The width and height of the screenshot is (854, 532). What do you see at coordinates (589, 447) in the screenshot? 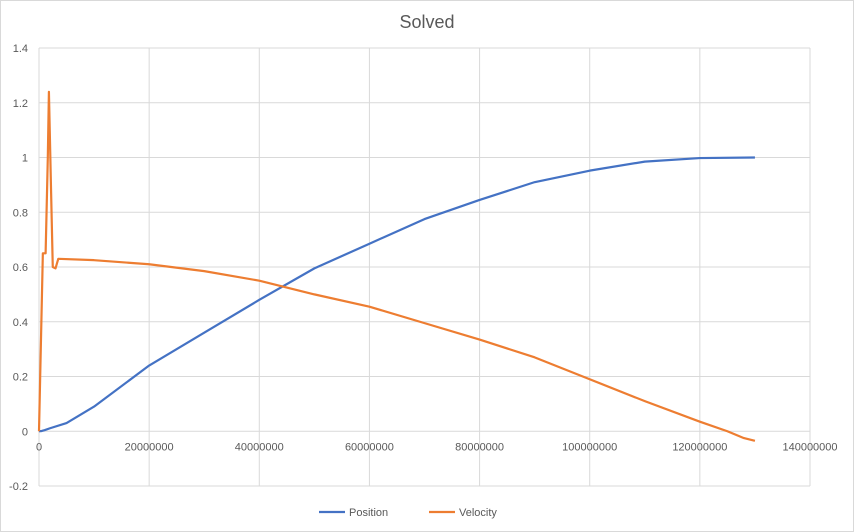
I see `x-tick-label: 100000000` at bounding box center [589, 447].